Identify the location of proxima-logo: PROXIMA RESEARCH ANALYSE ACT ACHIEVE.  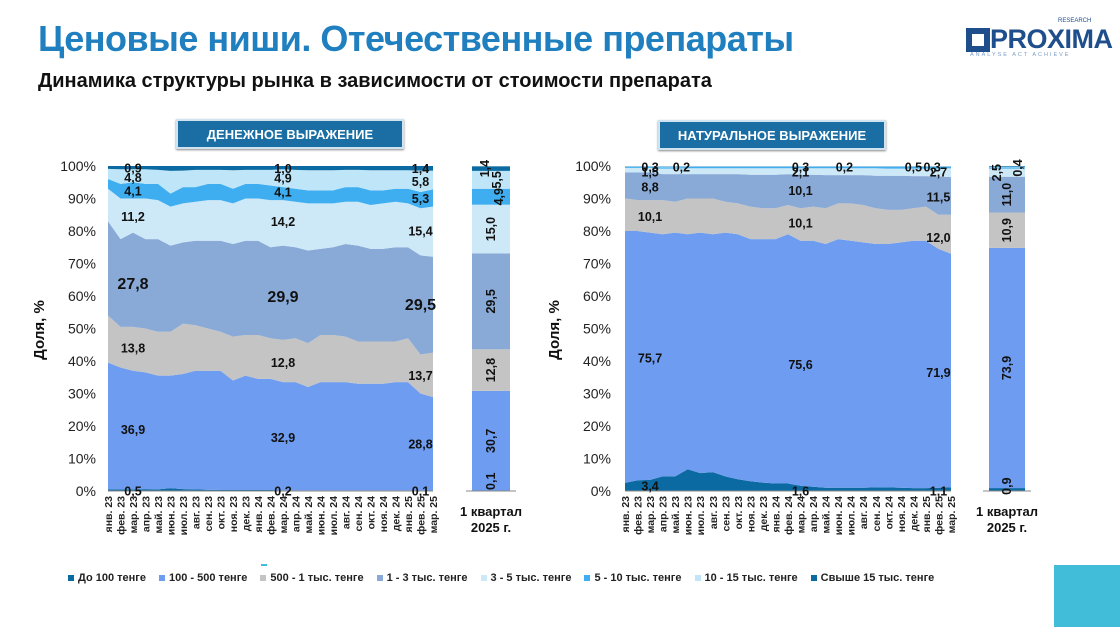
(1039, 38).